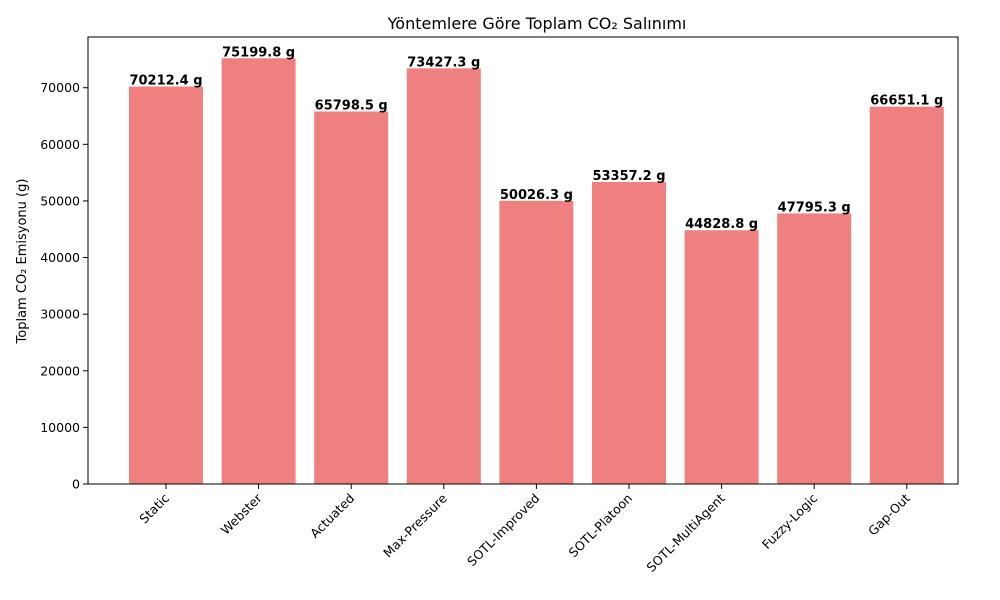 The height and width of the screenshot is (600, 1000). I want to click on y-tick-label: 60000, so click(60, 144).